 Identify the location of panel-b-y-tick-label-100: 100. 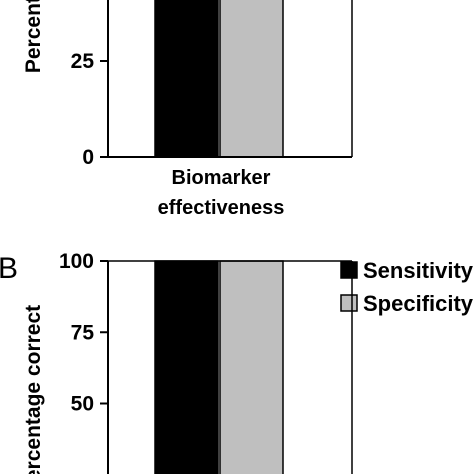
(76, 261).